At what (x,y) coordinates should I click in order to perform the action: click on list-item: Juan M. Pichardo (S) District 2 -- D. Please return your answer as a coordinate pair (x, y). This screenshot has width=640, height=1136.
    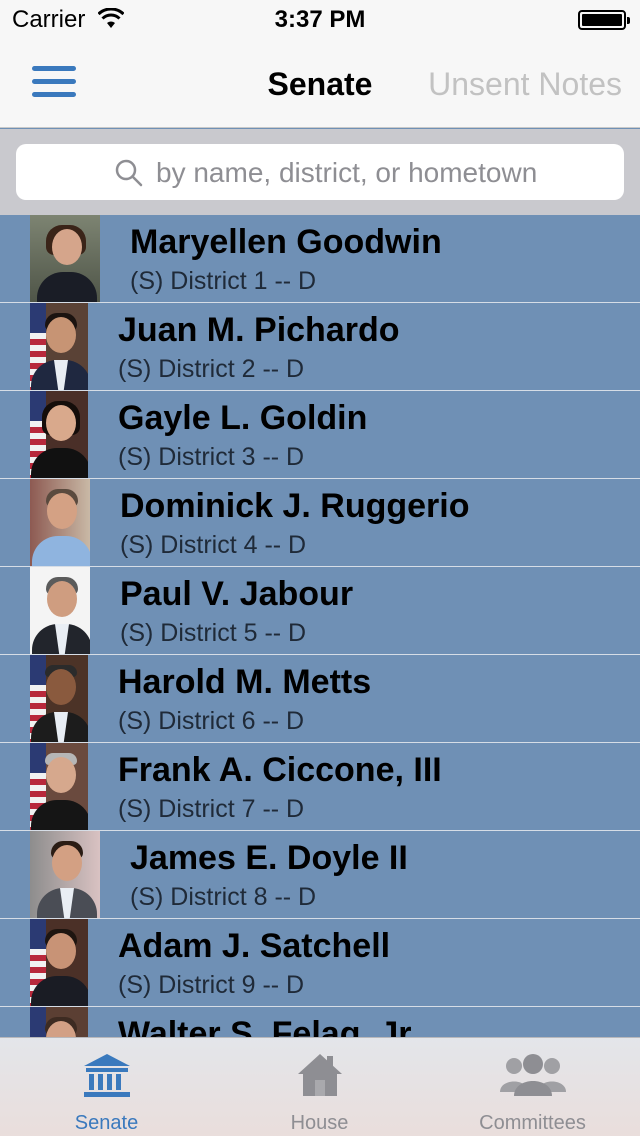
    Looking at the image, I should click on (320, 347).